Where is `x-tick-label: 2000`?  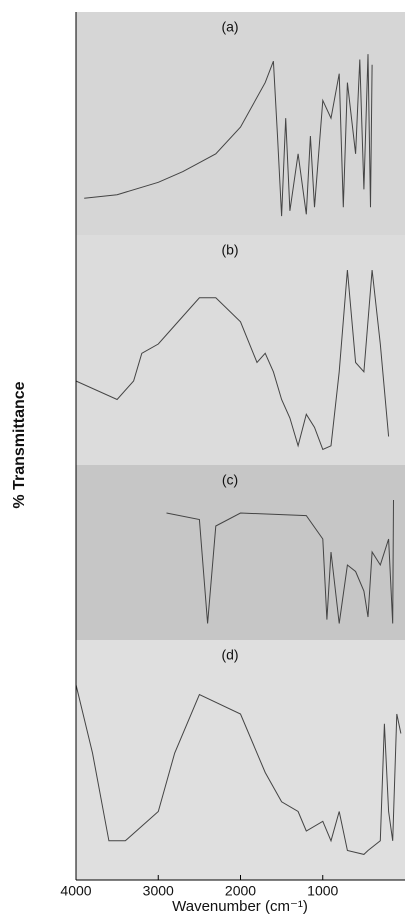 x-tick-label: 2000 is located at coordinates (240, 891).